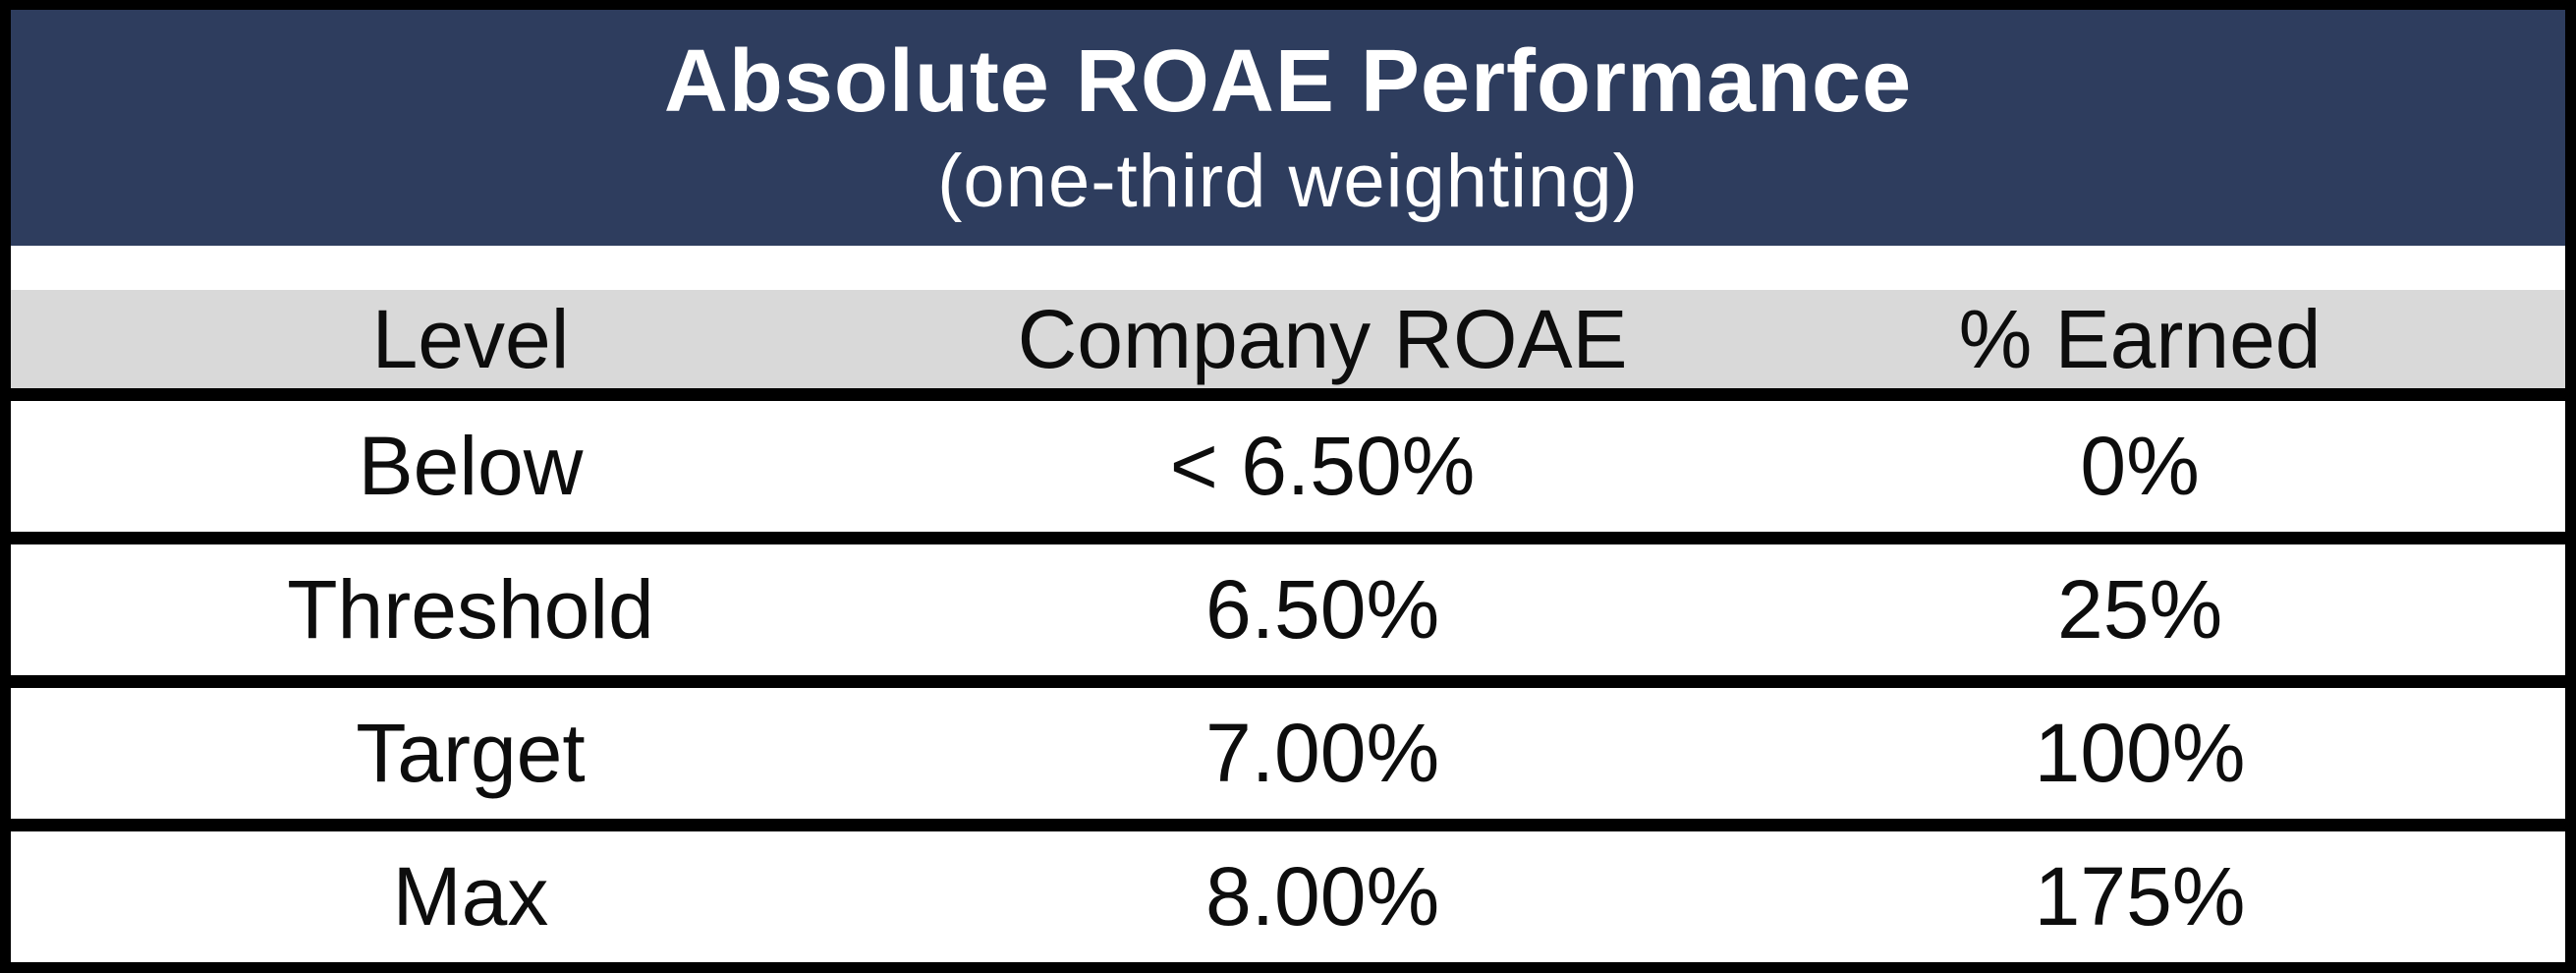  Describe the element at coordinates (1322, 897) in the screenshot. I see `cell-company-roae: 8.00%` at that location.